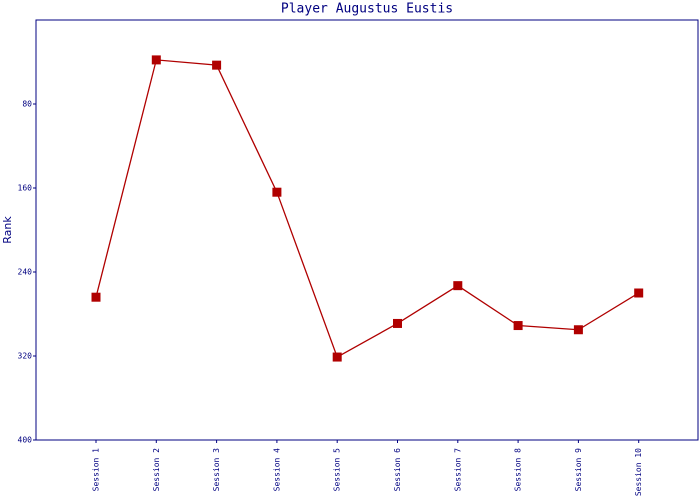  I want to click on x-tick-label: Session 10, so click(638, 472).